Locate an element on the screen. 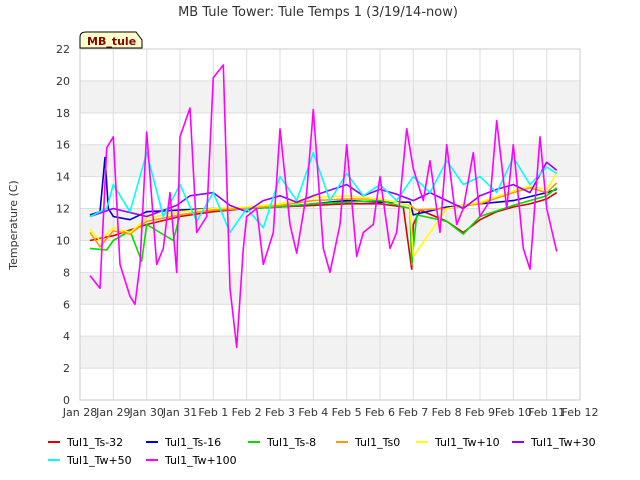 This screenshot has height=480, width=640. station-badge-label: MB_tule is located at coordinates (111, 41).